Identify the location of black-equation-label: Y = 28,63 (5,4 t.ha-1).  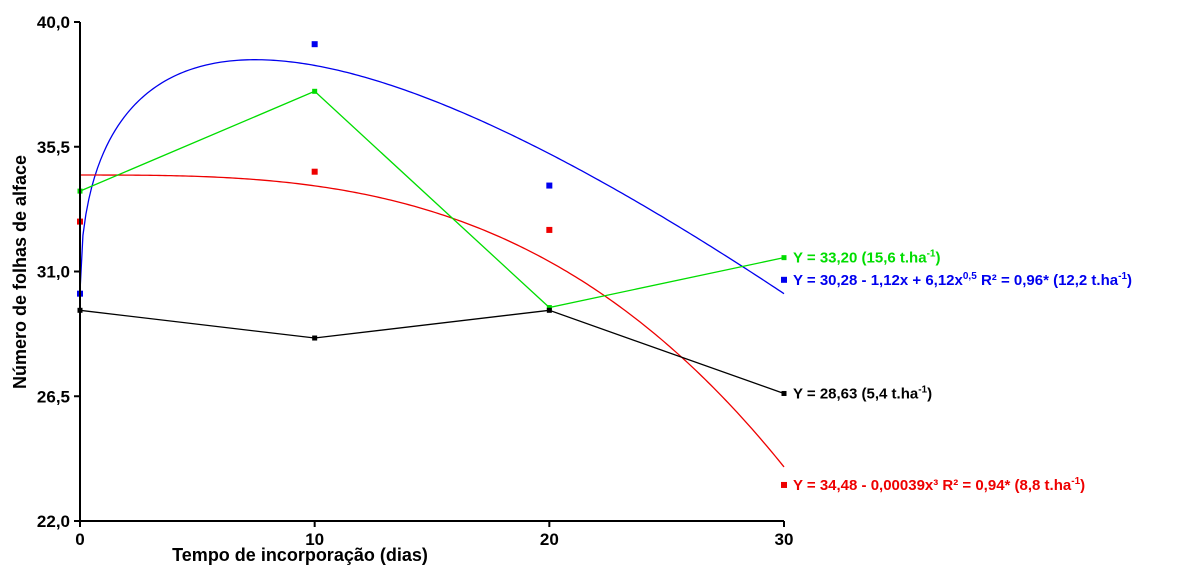
(862, 393).